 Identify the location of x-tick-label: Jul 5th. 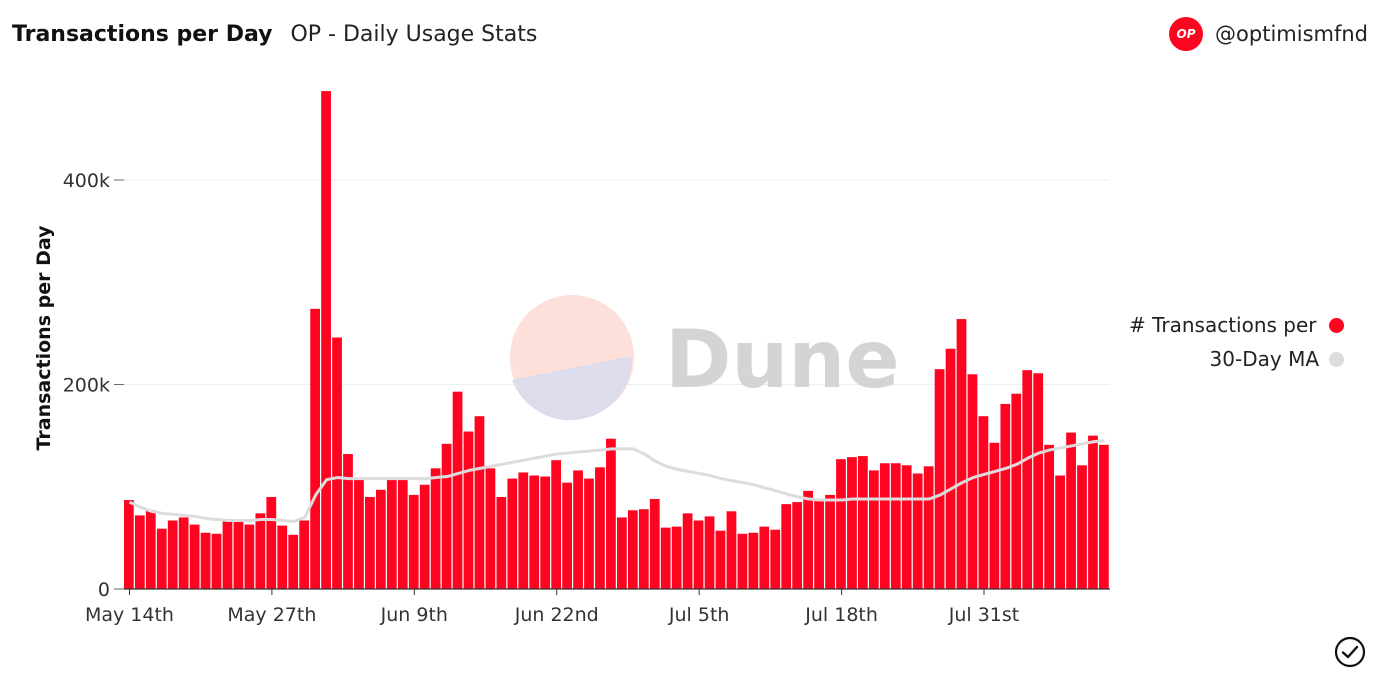
(699, 615).